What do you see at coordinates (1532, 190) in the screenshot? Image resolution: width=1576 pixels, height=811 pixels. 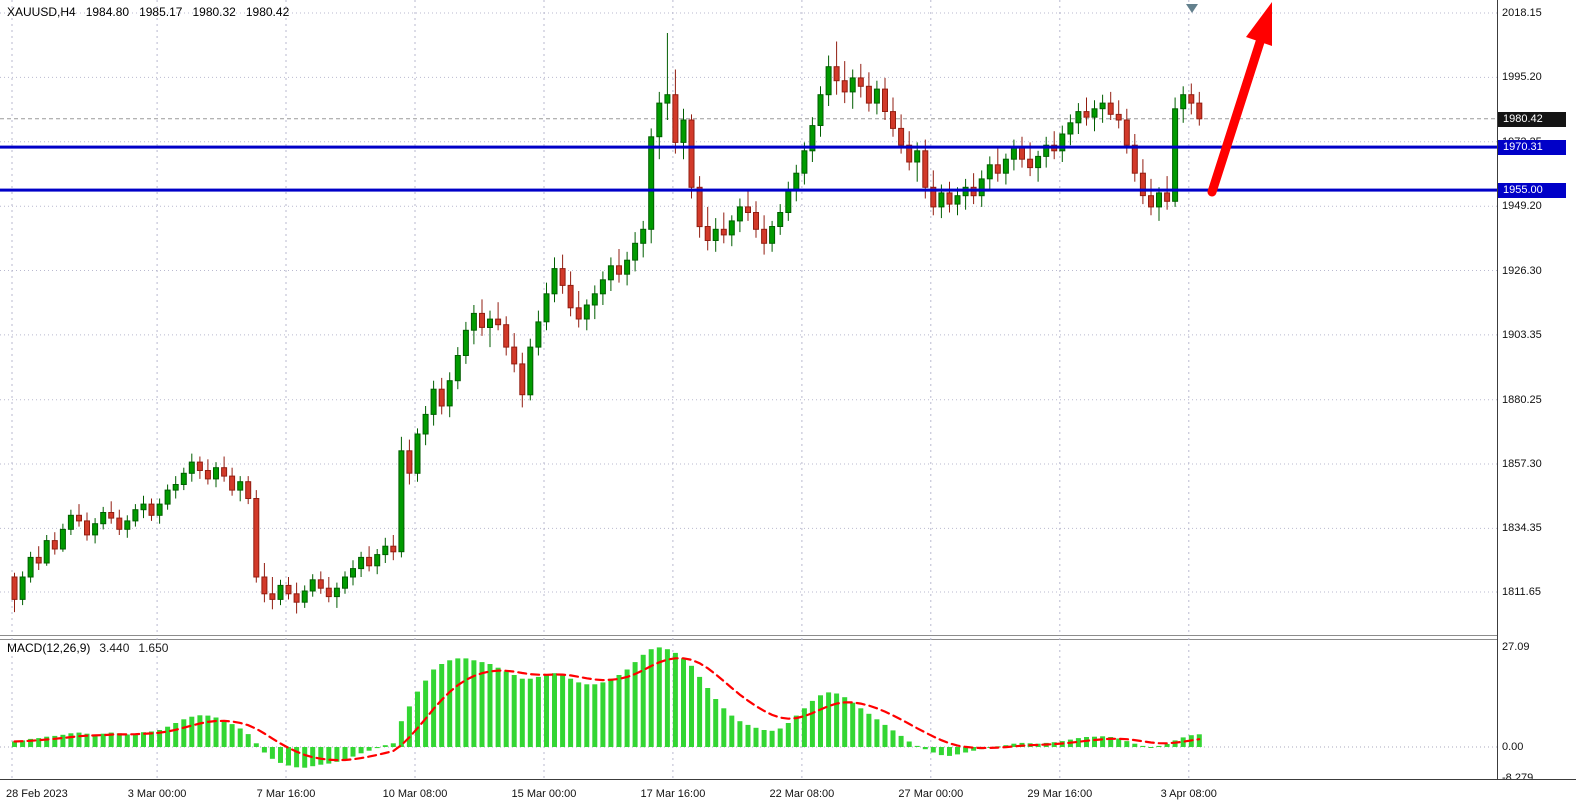 I see `support-price-tag: 1955.00` at bounding box center [1532, 190].